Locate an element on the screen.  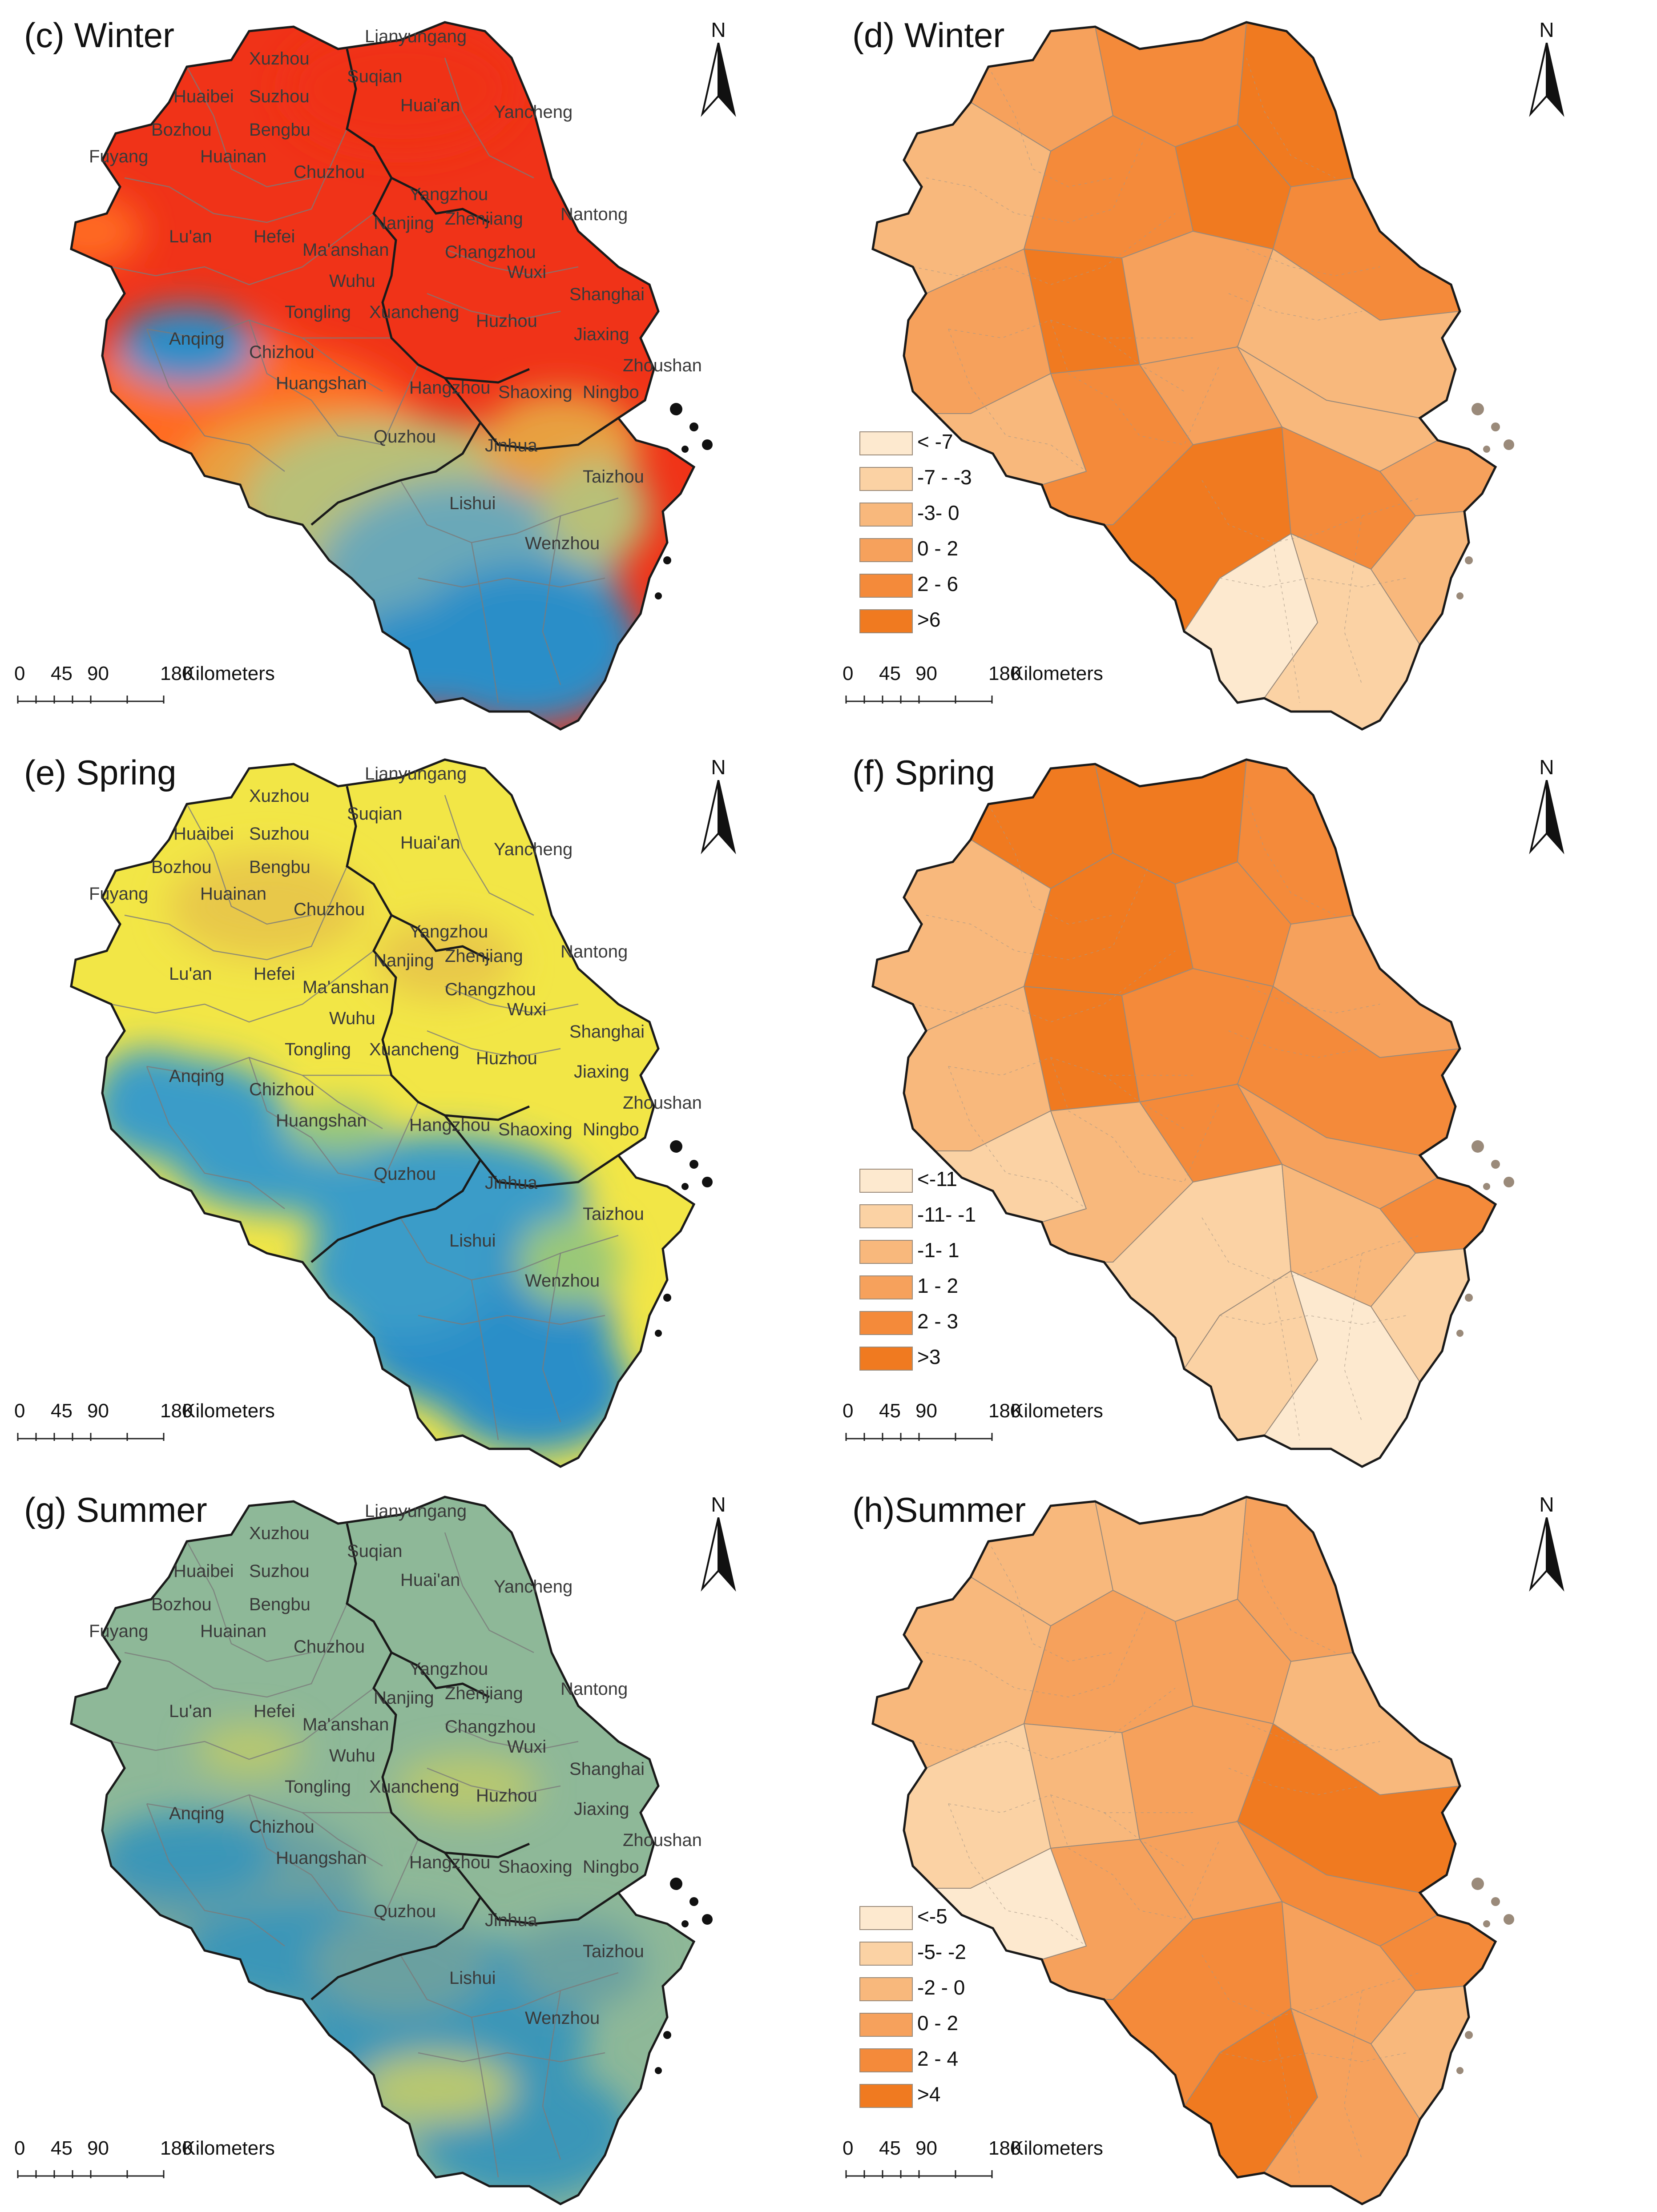
city-label: Jiaxing is located at coordinates (601, 334).